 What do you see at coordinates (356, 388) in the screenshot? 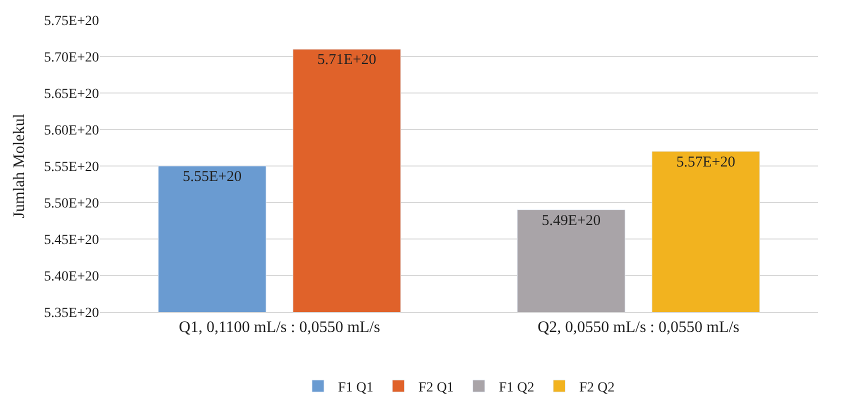
I see `legend-label: F1 Q1` at bounding box center [356, 388].